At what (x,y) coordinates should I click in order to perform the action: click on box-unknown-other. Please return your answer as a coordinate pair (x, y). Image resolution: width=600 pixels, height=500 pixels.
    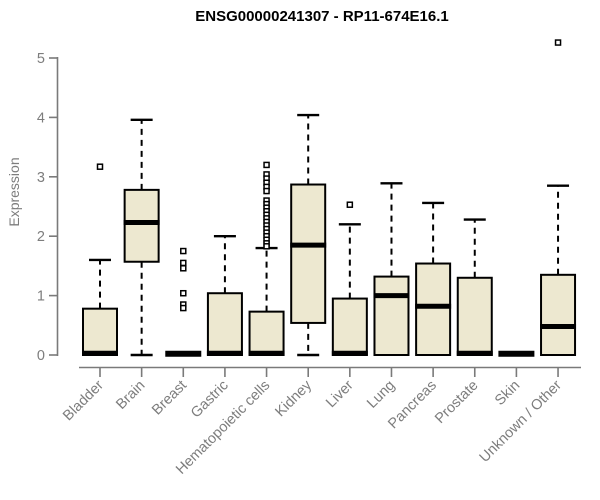
    Looking at the image, I should click on (558, 197).